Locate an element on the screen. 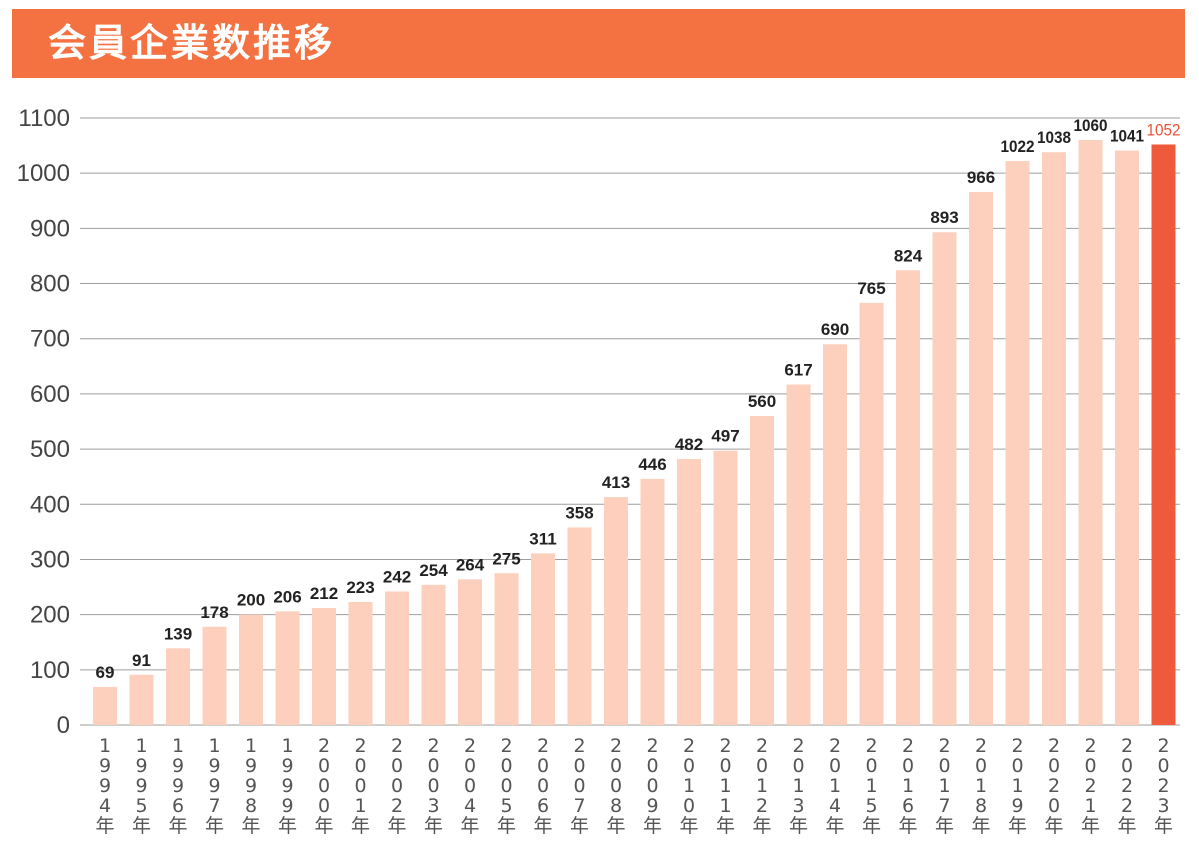 The height and width of the screenshot is (859, 1199). y-tick-label: 800 is located at coordinates (50, 284).